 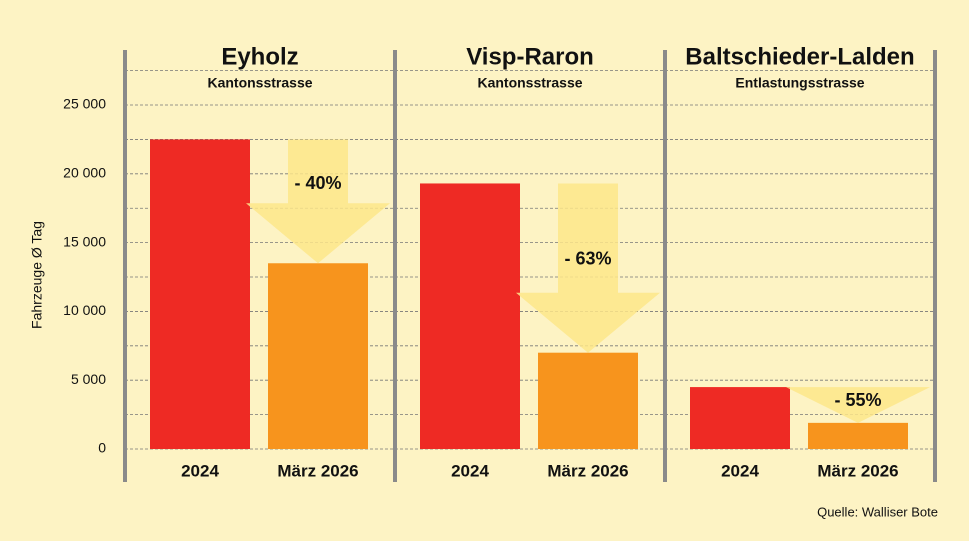 I want to click on panel-title: Baltschieder-Lalden, so click(x=799, y=56).